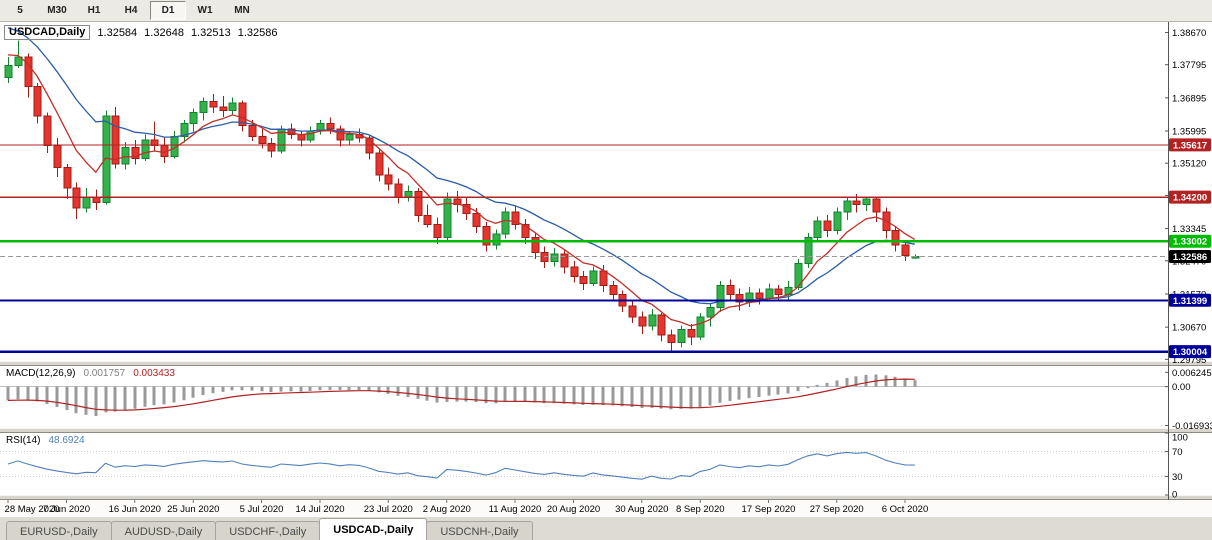 This screenshot has width=1212, height=540. I want to click on price-badge: 1.34200, so click(1190, 197).